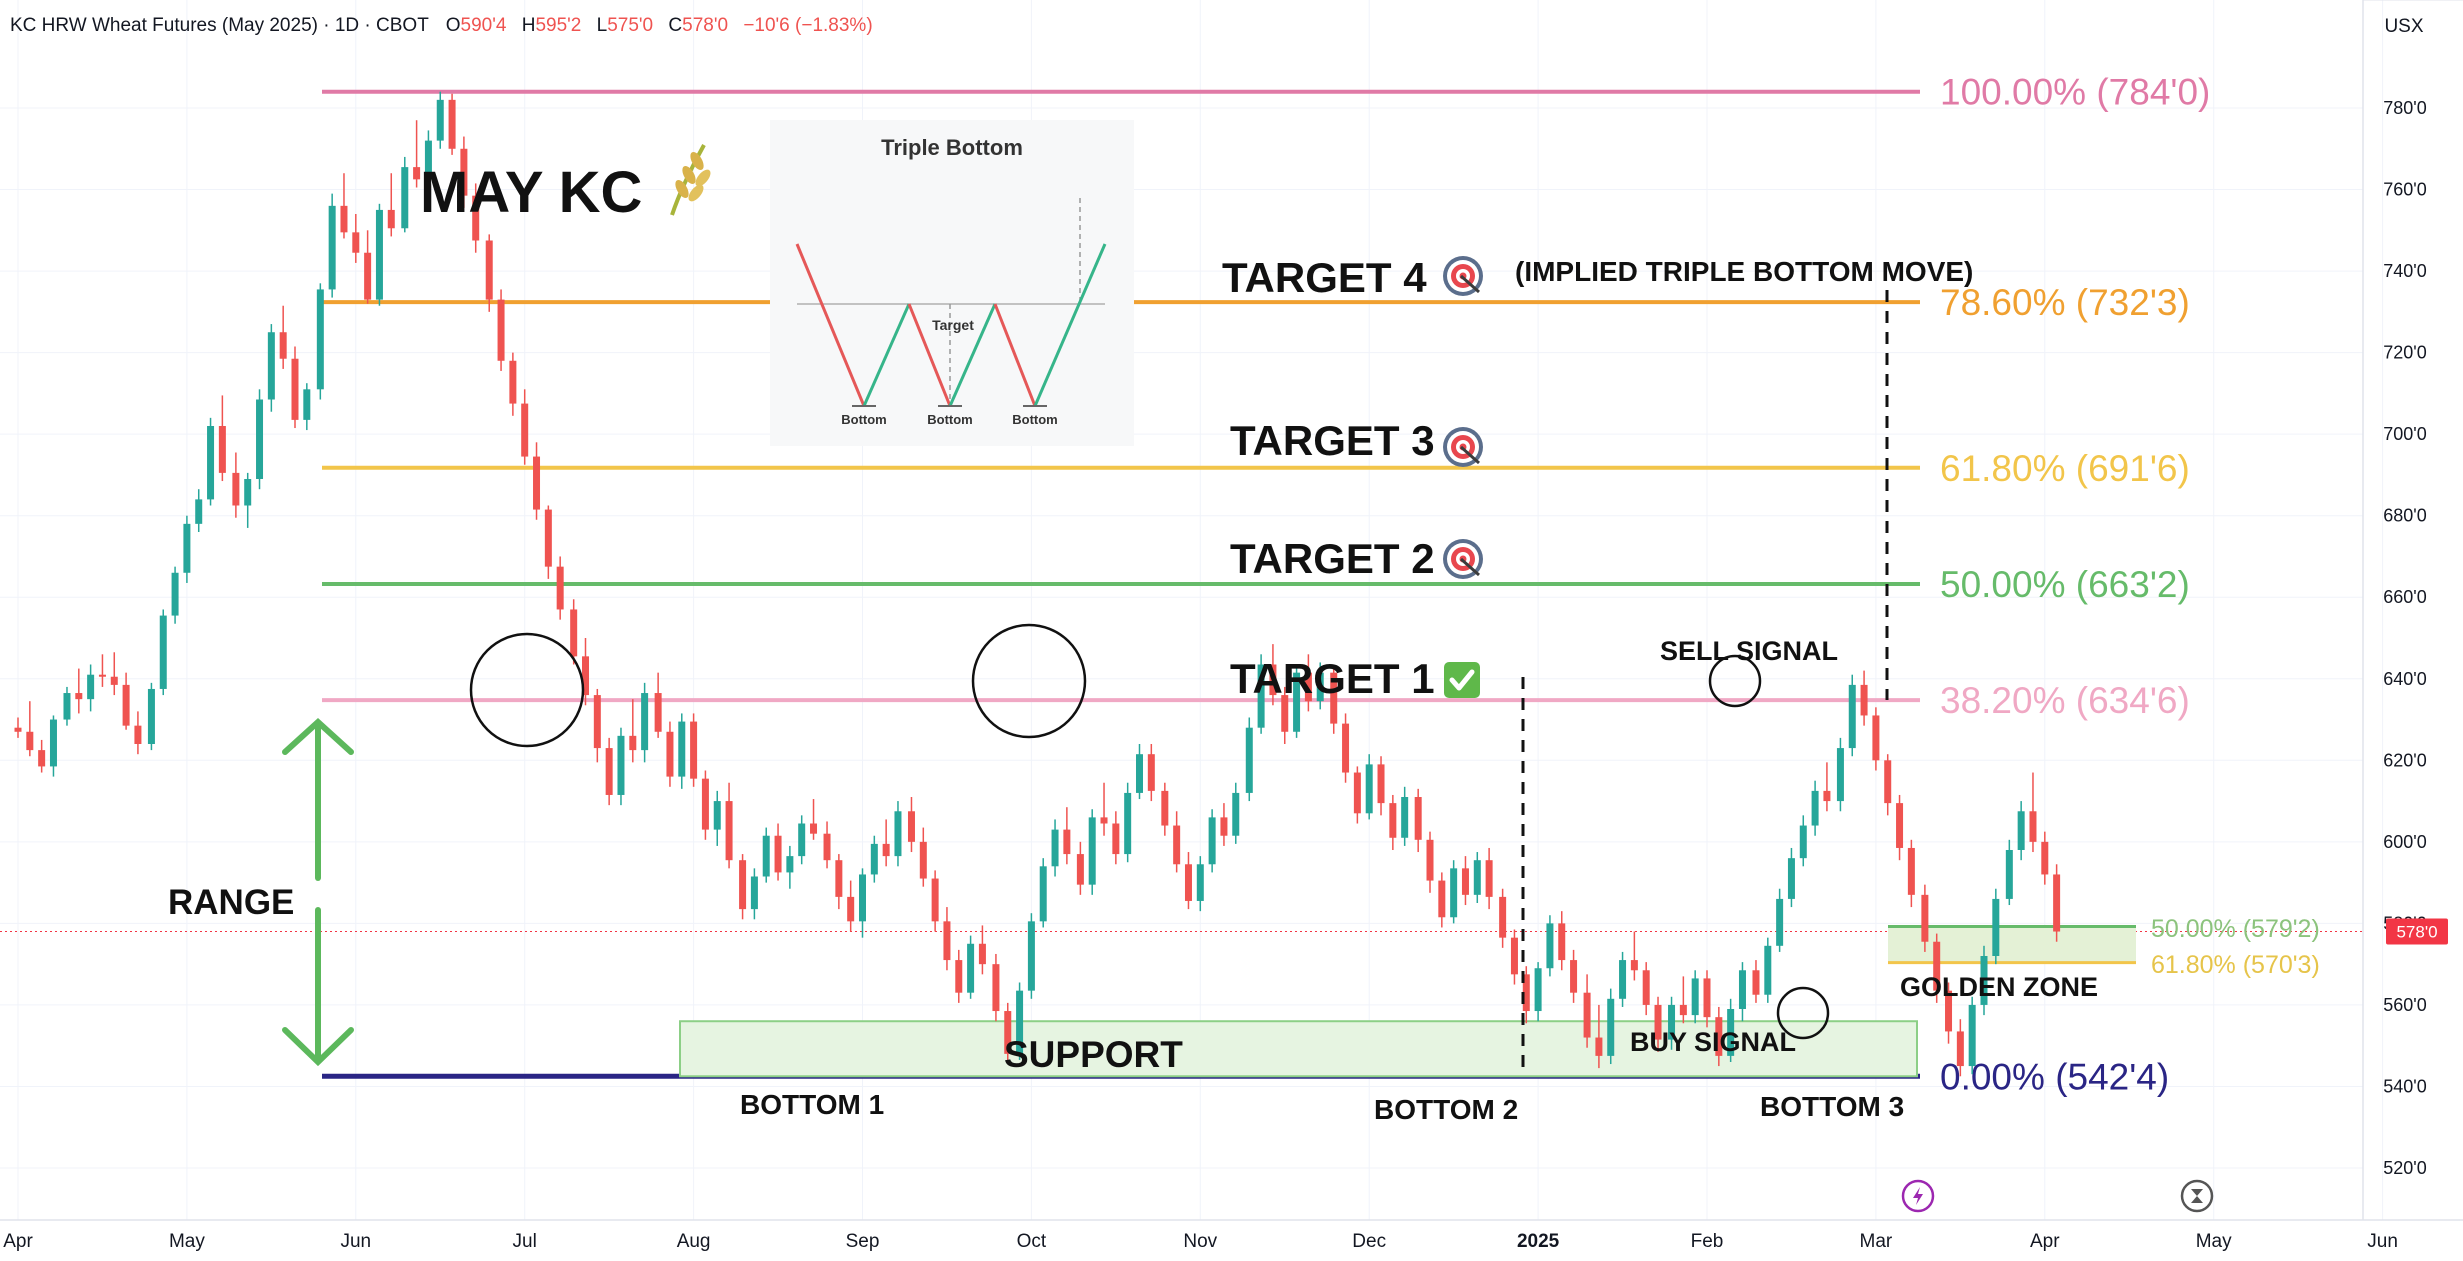 This screenshot has width=2463, height=1261. Describe the element at coordinates (2404, 190) in the screenshot. I see `y-tick-label: 760'0` at that location.